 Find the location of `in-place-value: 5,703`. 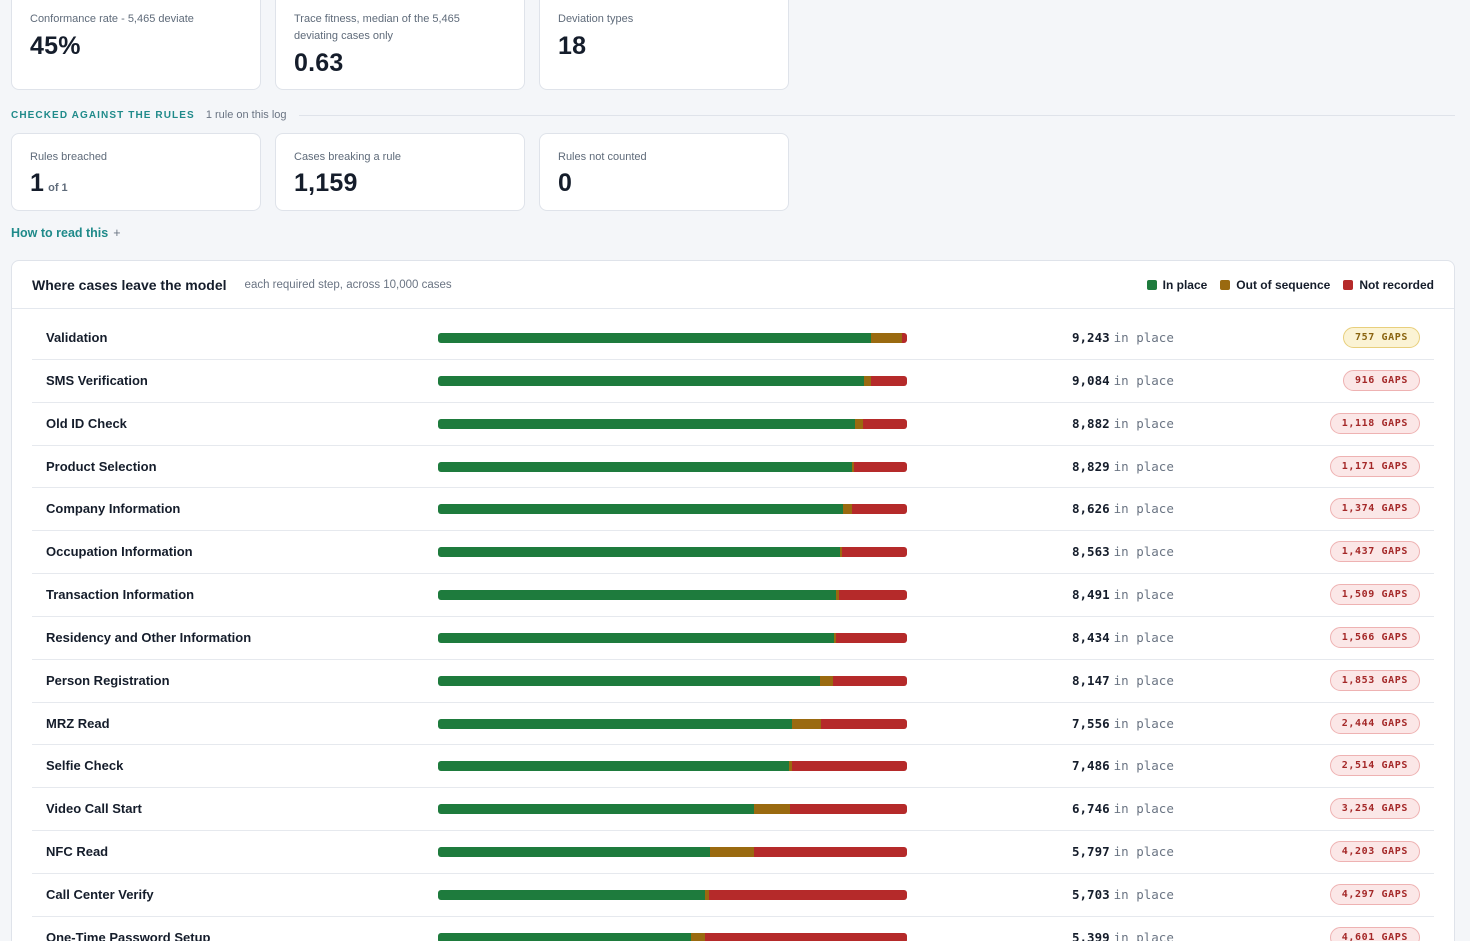

in-place-value: 5,703 is located at coordinates (1091, 894).